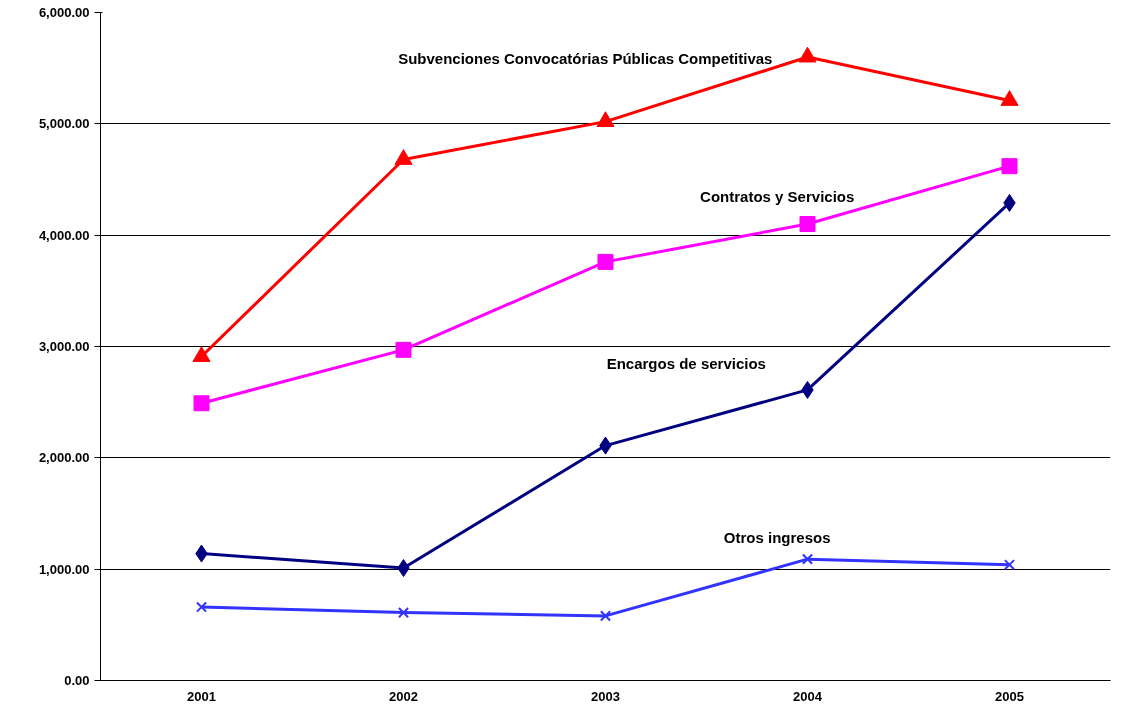  Describe the element at coordinates (686, 363) in the screenshot. I see `series-label: Encargos de servicios` at that location.